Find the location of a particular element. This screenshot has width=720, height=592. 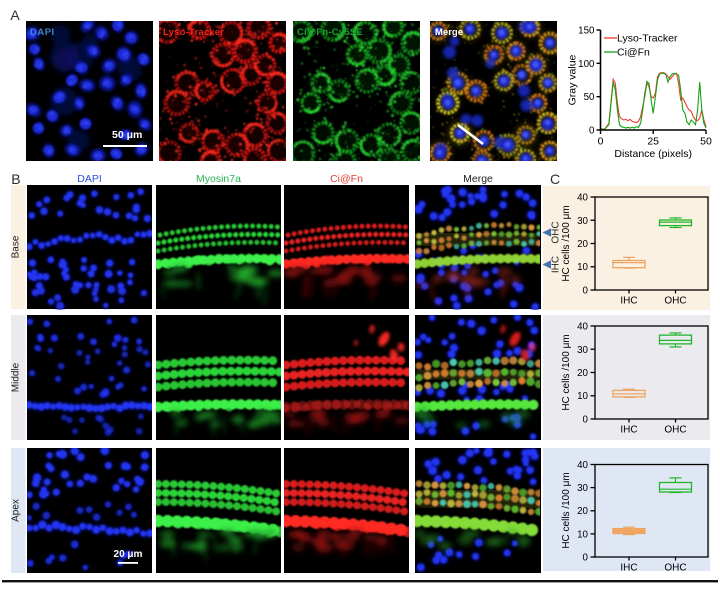

svg-text: A is located at coordinates (15, 15).